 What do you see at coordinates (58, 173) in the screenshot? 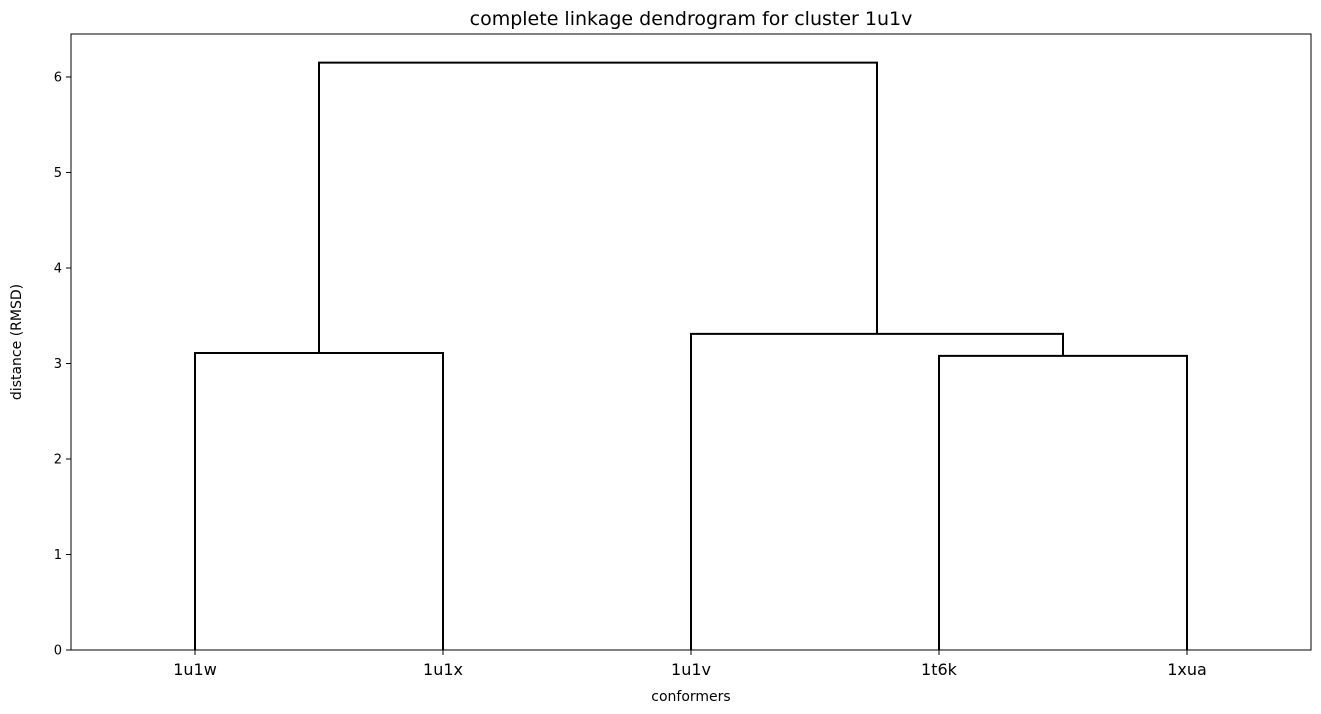
I see `y-tick-label: 5` at bounding box center [58, 173].